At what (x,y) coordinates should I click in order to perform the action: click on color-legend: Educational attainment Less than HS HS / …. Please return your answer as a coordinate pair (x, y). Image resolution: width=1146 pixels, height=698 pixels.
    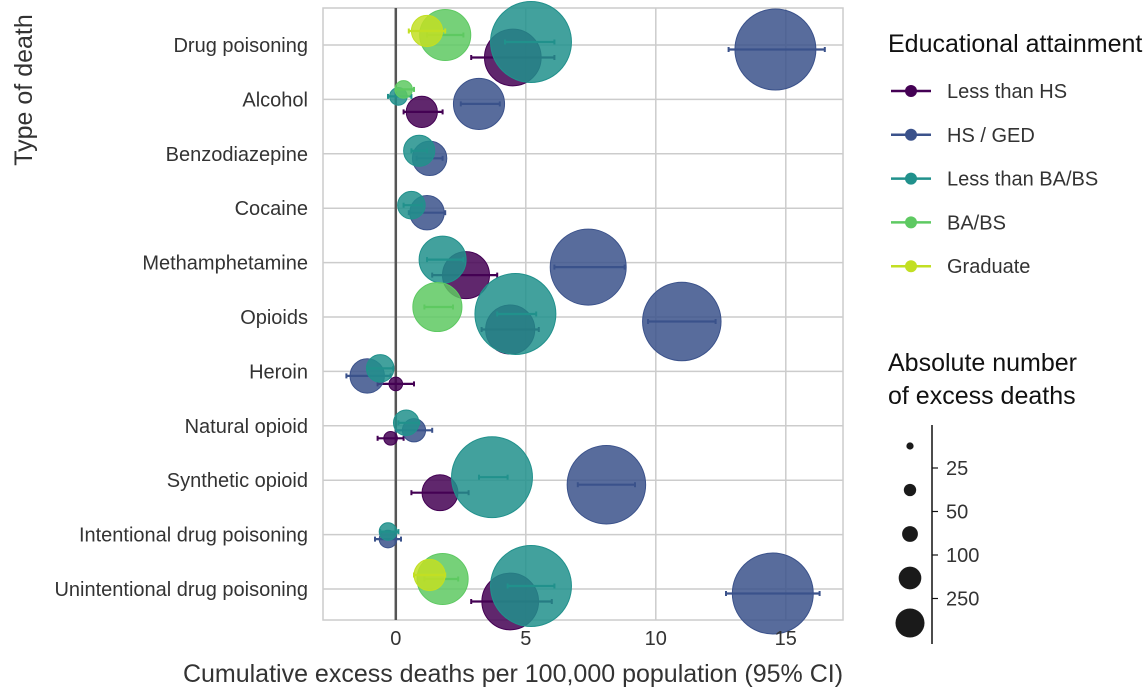
    Looking at the image, I should click on (1015, 154).